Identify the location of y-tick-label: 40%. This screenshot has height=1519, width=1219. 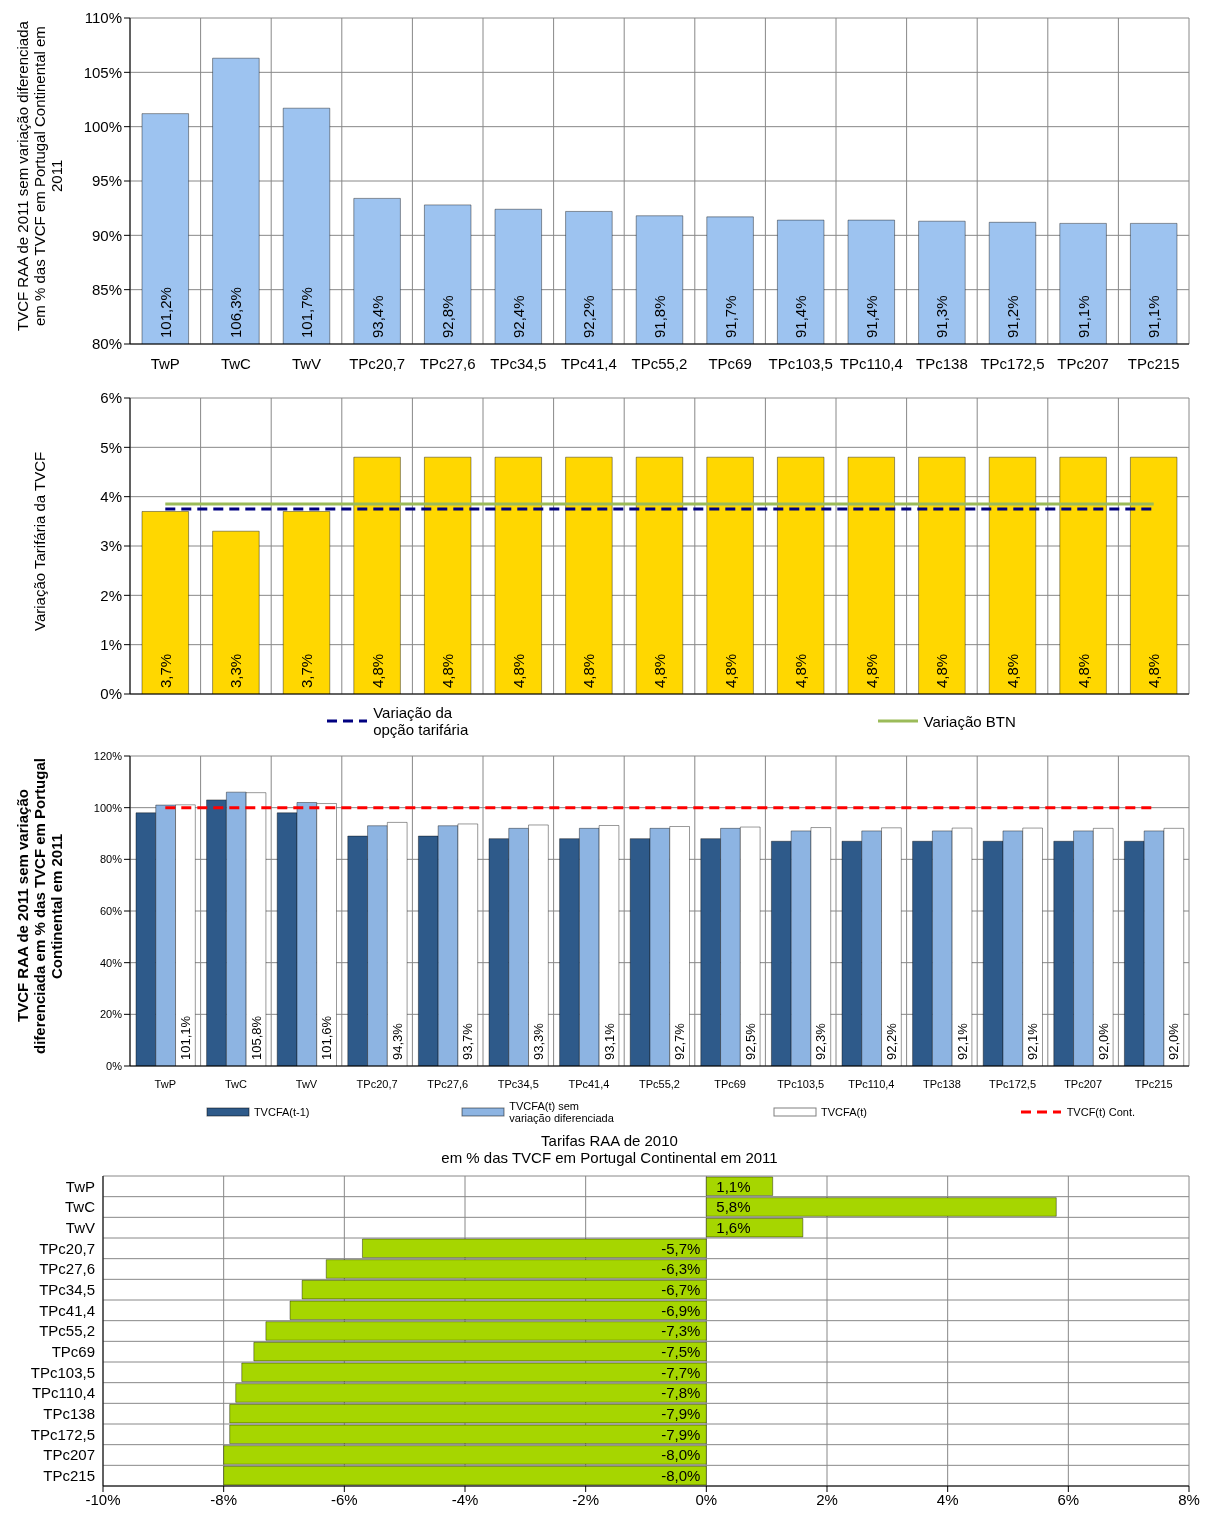
(111, 962).